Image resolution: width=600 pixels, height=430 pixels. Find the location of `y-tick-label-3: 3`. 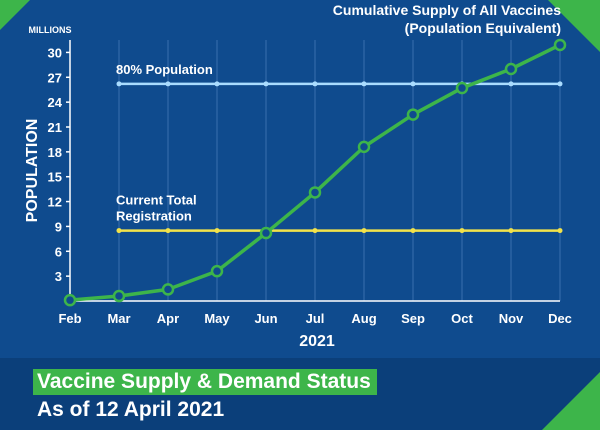

y-tick-label-3: 3 is located at coordinates (58, 276).